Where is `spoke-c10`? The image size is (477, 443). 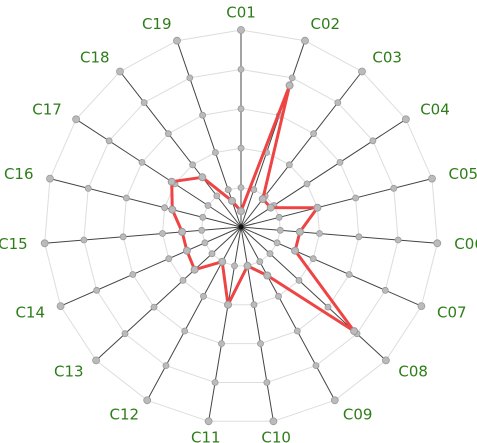 spoke-c10 is located at coordinates (257, 324).